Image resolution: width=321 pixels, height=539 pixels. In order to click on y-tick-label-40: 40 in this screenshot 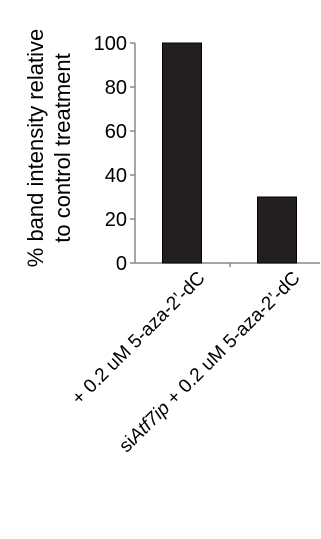, I will do `click(116, 176)`.